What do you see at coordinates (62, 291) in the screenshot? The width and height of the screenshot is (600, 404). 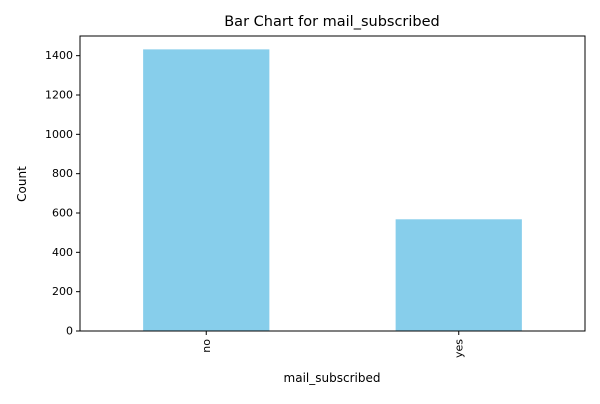 I see `y-tick-label: 200` at bounding box center [62, 291].